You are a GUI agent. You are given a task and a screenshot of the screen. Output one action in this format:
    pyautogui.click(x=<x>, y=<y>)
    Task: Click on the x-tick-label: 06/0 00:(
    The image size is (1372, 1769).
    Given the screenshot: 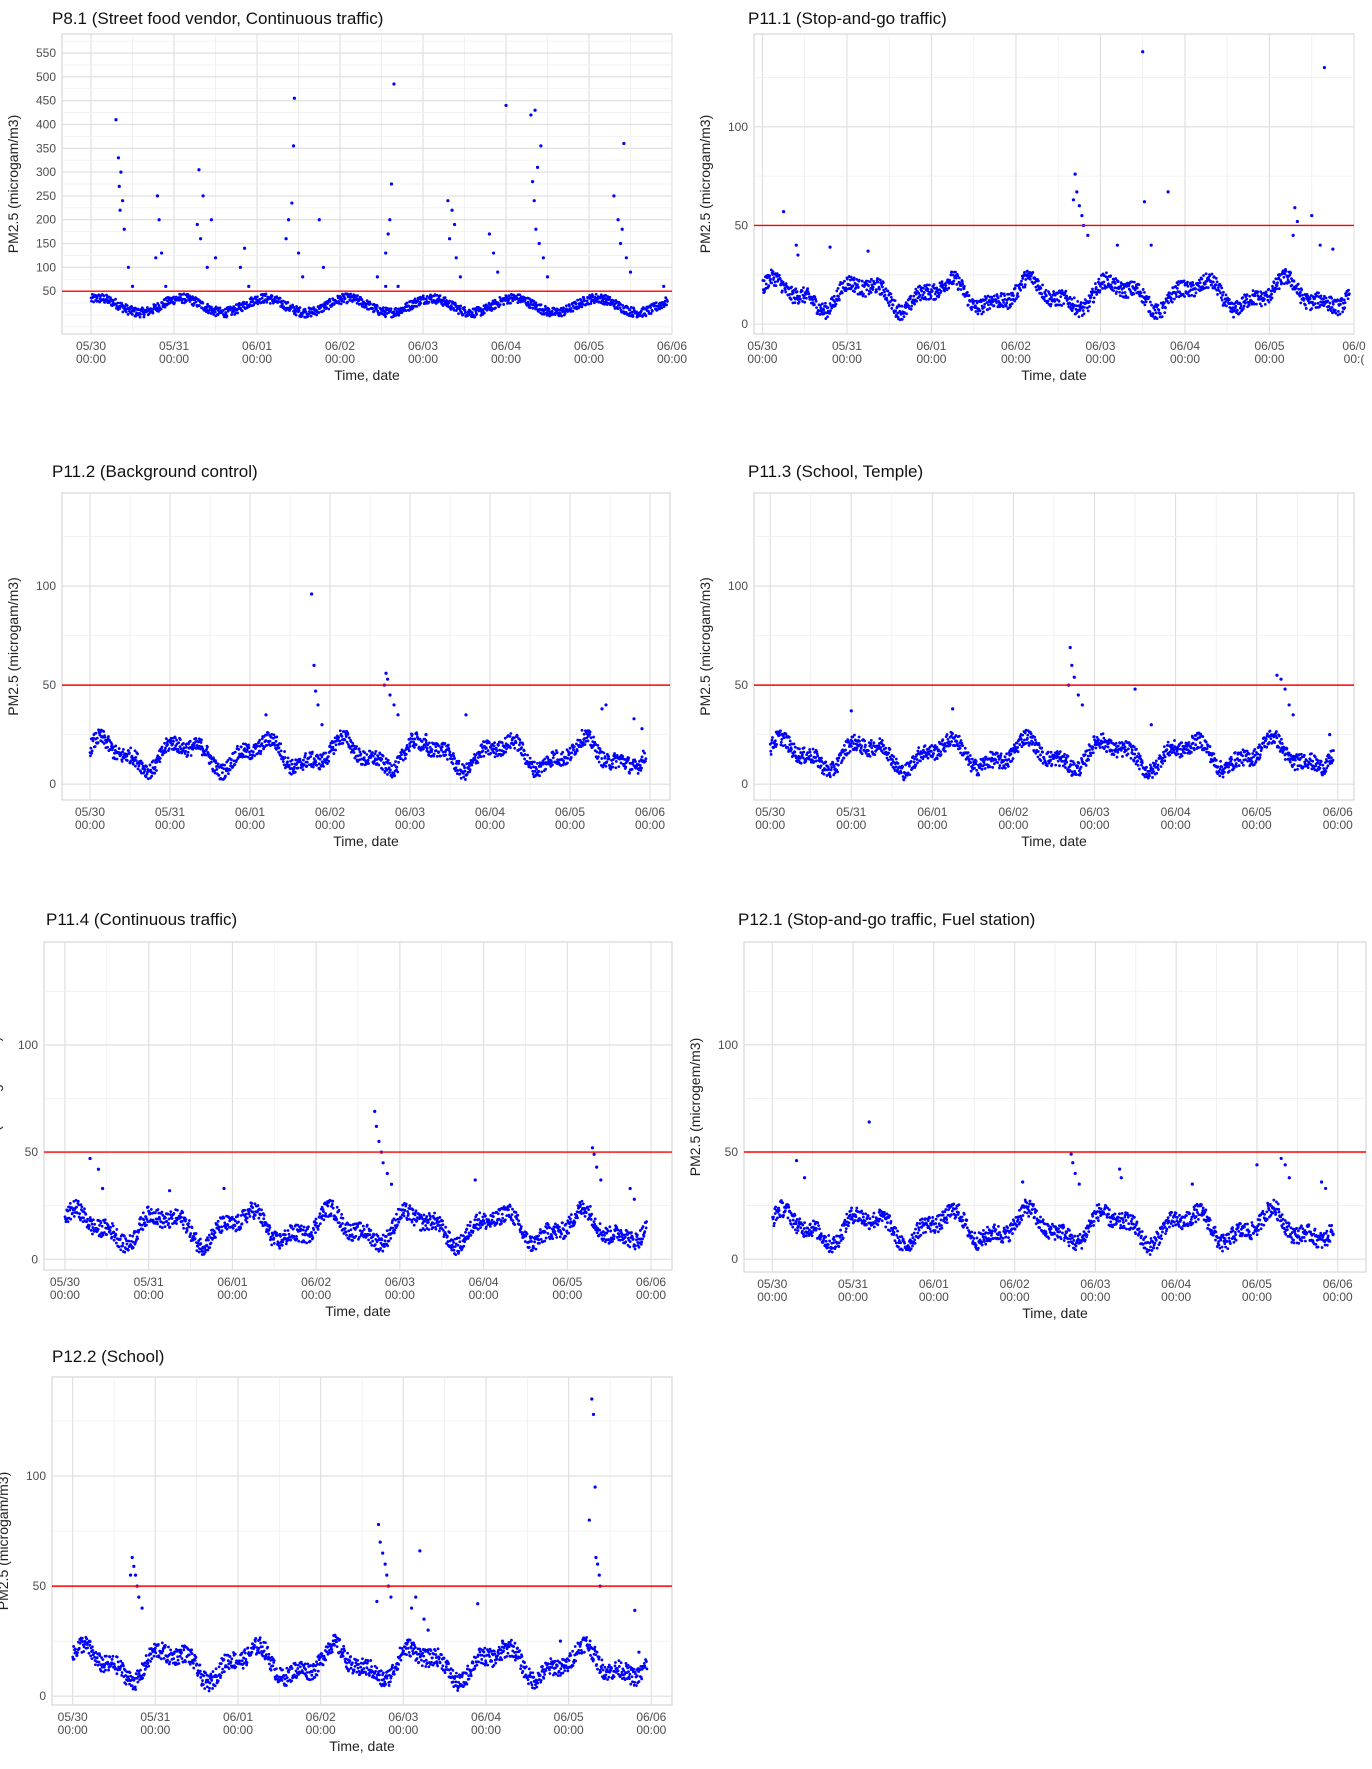 What is the action you would take?
    pyautogui.click(x=1354, y=352)
    